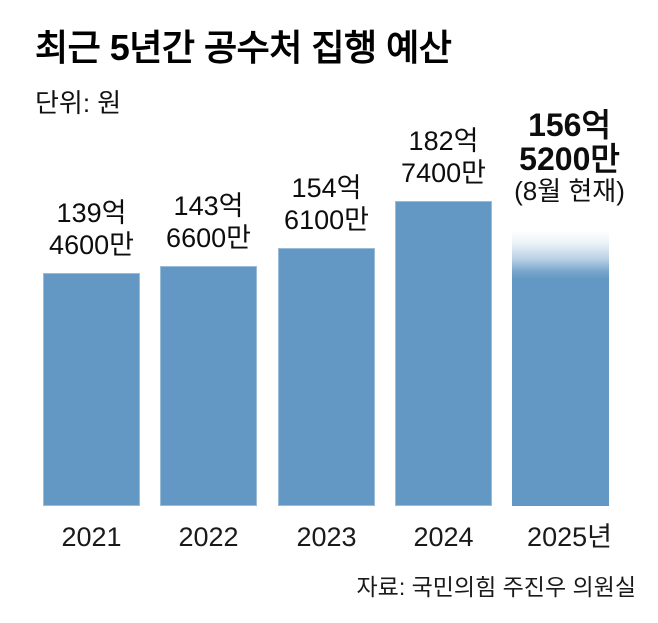  I want to click on value-line2: 7400만, so click(443, 173).